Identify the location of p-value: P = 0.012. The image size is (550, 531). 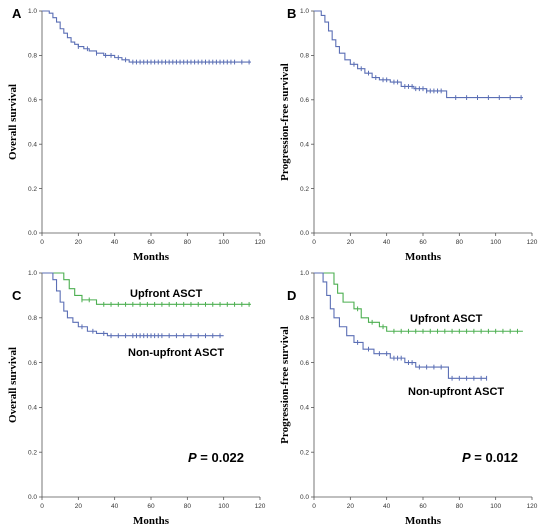
(490, 457).